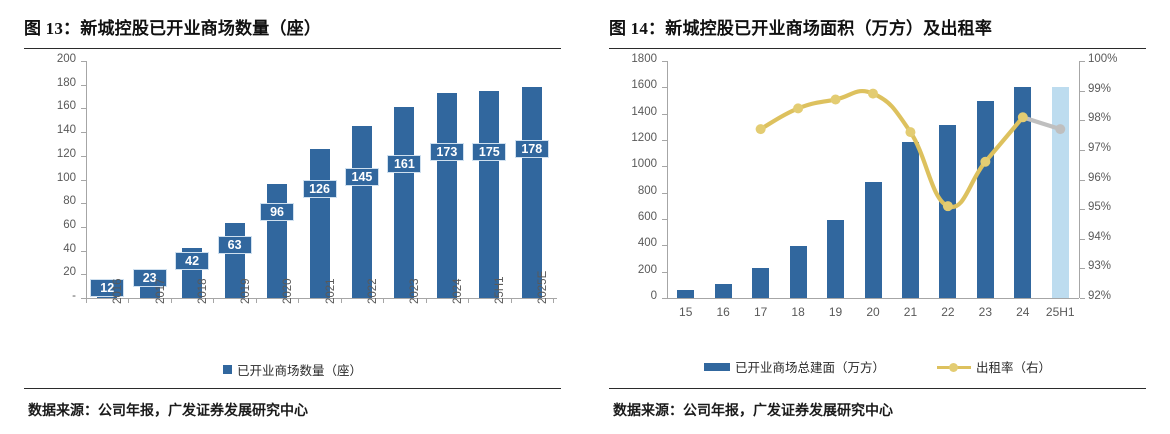 The height and width of the screenshot is (434, 1170). What do you see at coordinates (835, 312) in the screenshot?
I see `x-axis-label: 19` at bounding box center [835, 312].